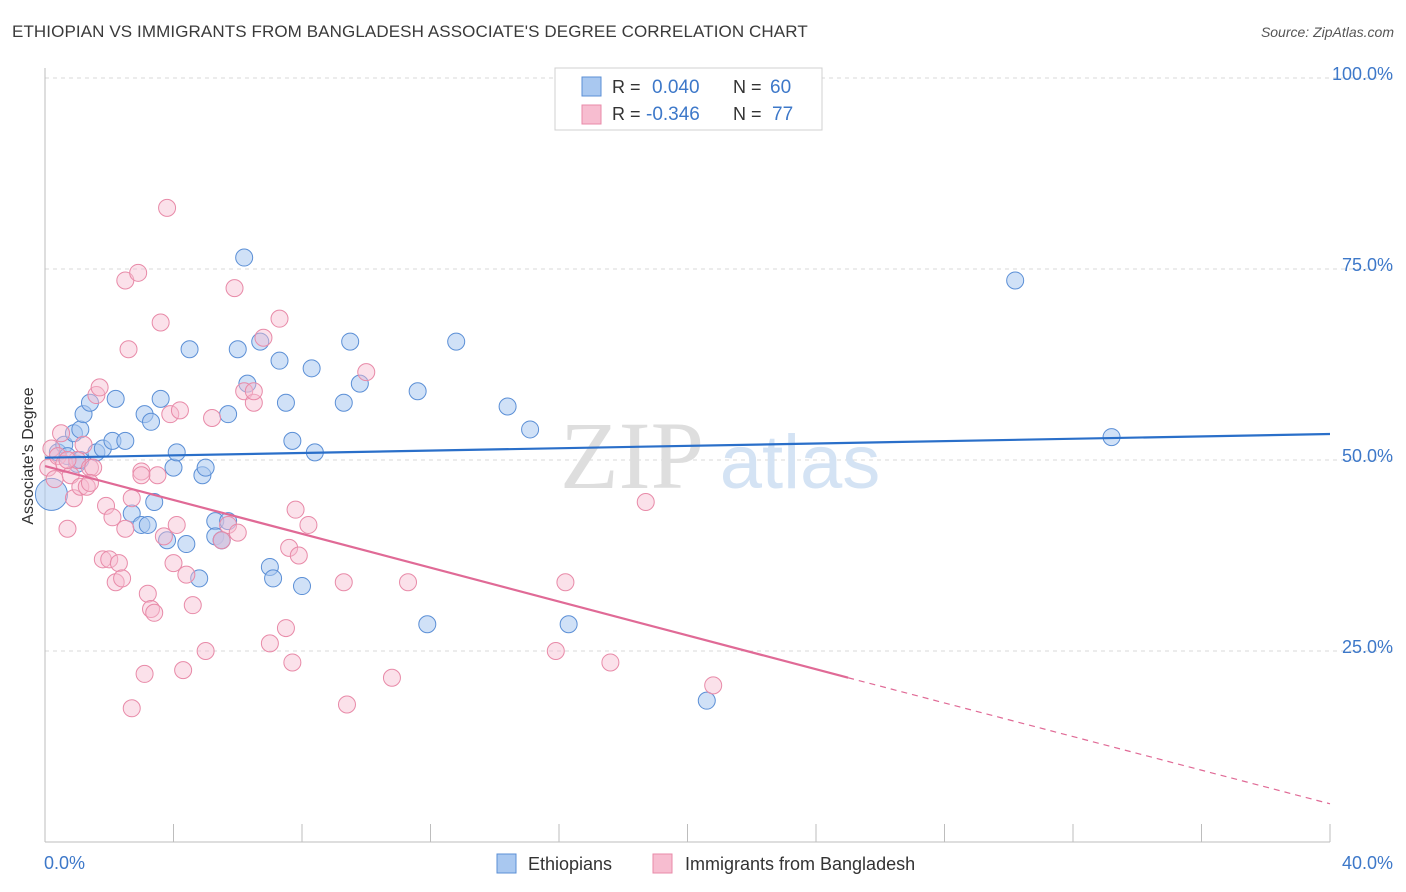 This screenshot has width=1406, height=892. What do you see at coordinates (570, 864) in the screenshot?
I see `bottom-legend-ethiopians: Ethiopians` at bounding box center [570, 864].